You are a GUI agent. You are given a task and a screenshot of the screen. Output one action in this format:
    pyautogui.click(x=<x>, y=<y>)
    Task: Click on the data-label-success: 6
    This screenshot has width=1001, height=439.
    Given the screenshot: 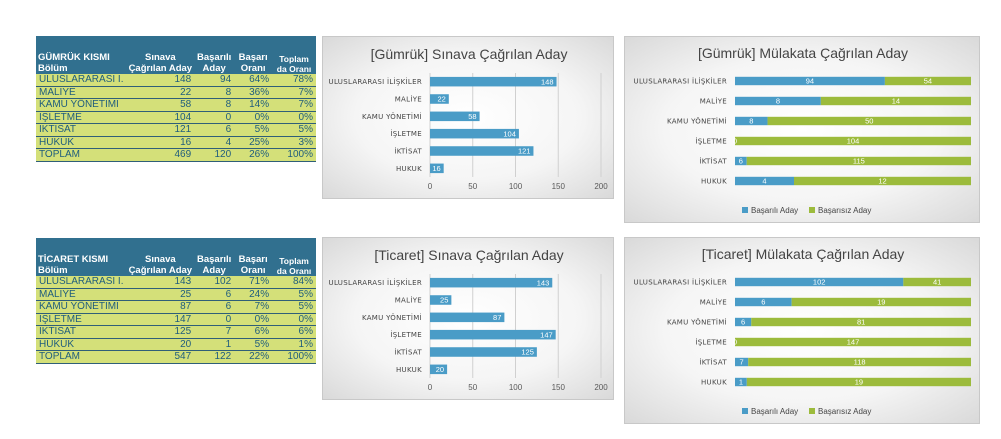 What is the action you would take?
    pyautogui.click(x=743, y=322)
    